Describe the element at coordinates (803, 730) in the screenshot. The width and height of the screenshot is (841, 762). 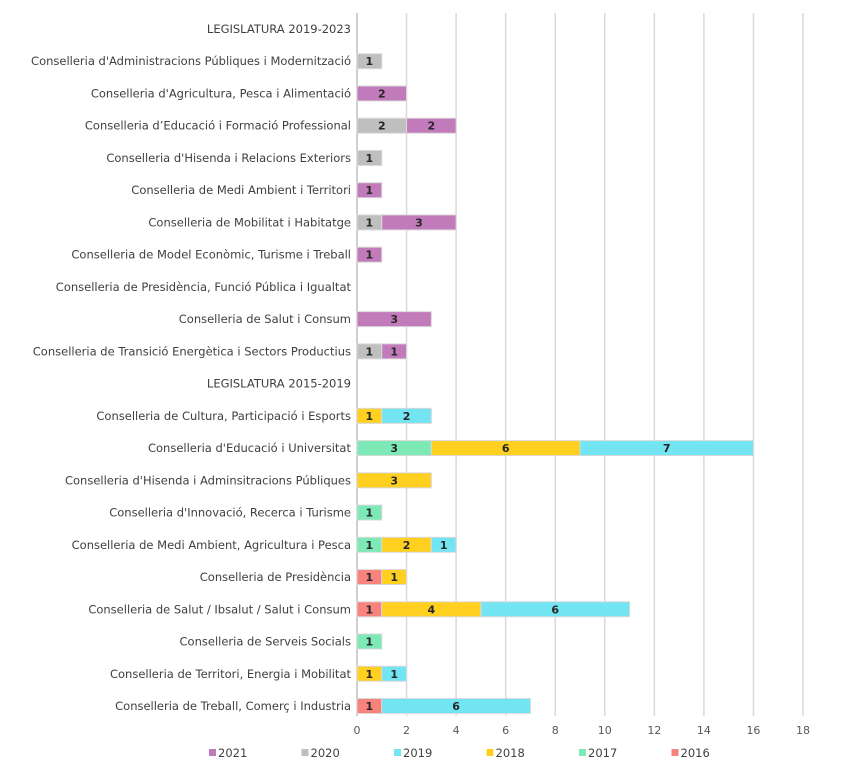
I see `x-tick-label: 18` at that location.